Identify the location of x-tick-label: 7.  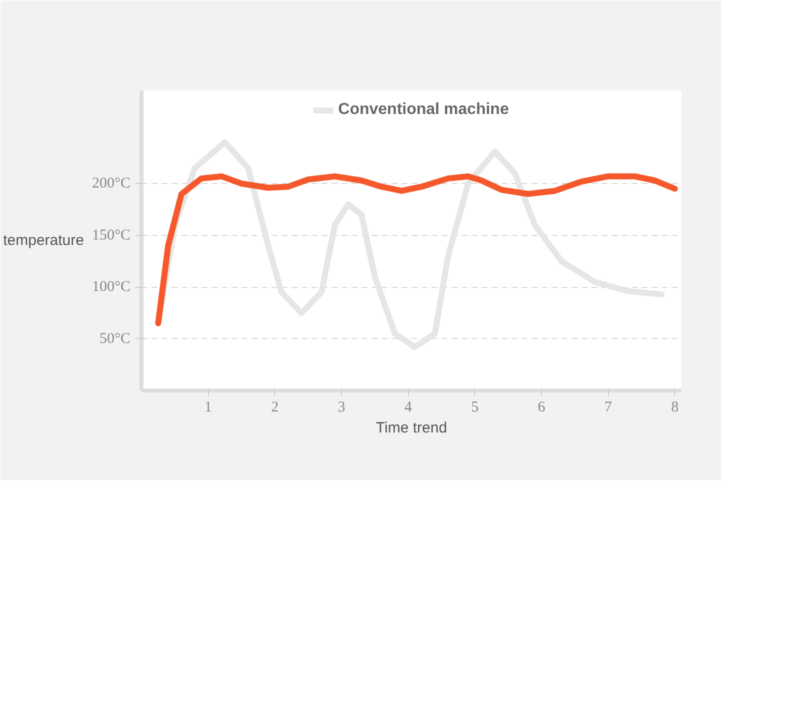
(608, 408).